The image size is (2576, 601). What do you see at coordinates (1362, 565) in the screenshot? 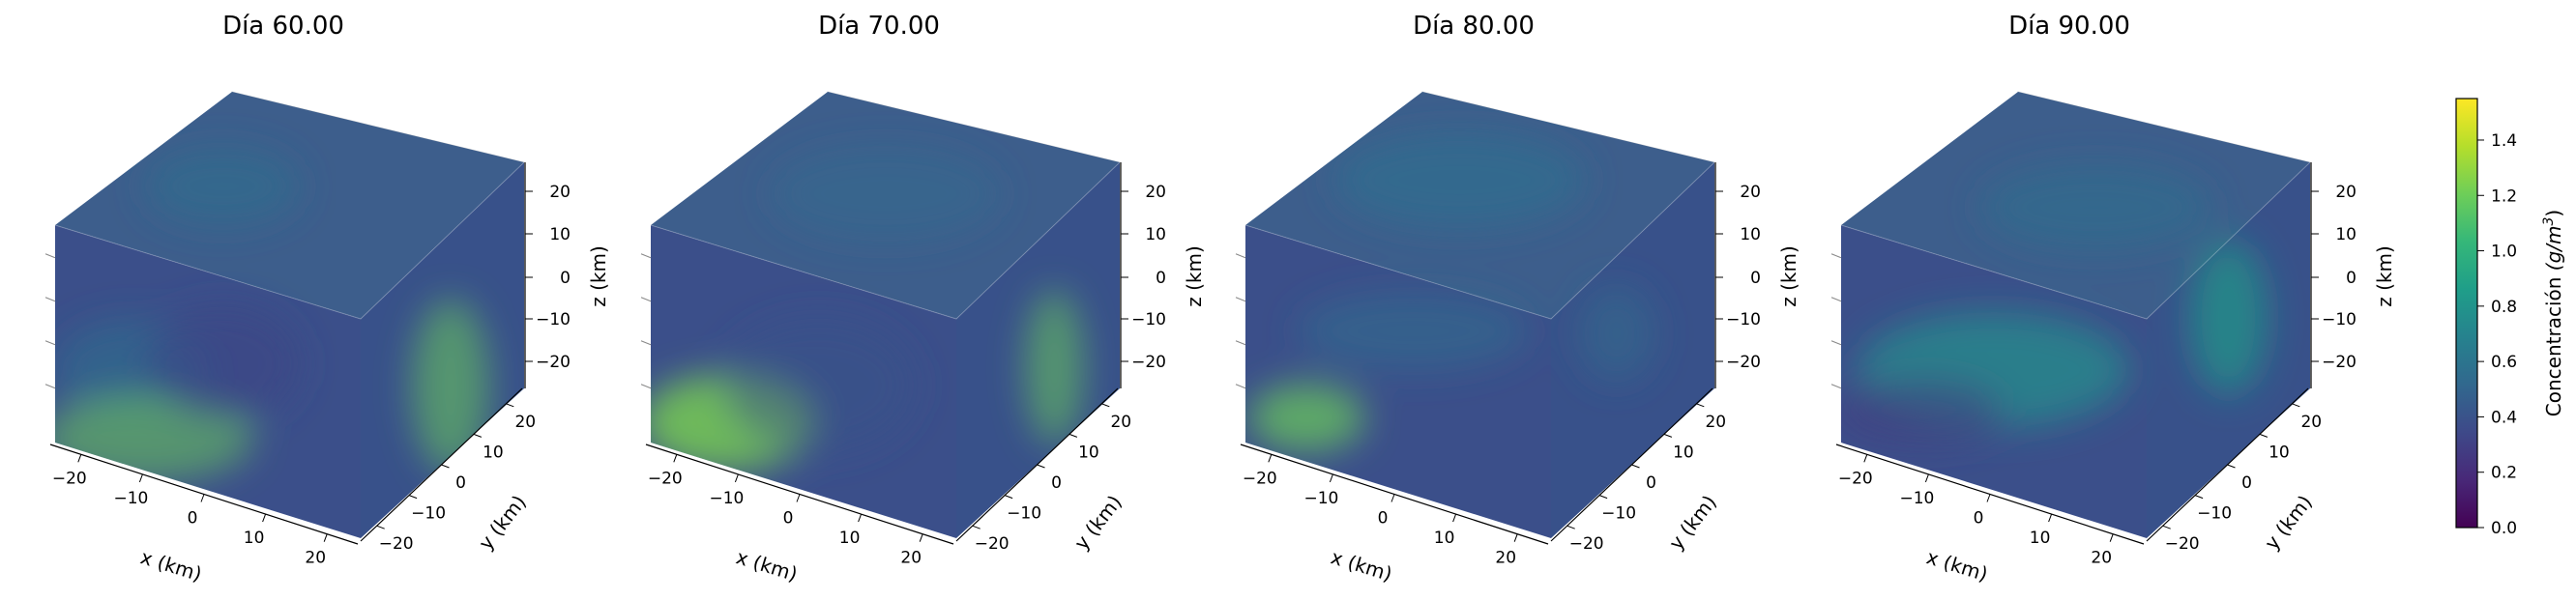
I see `x-axis-label: x (km)` at bounding box center [1362, 565].